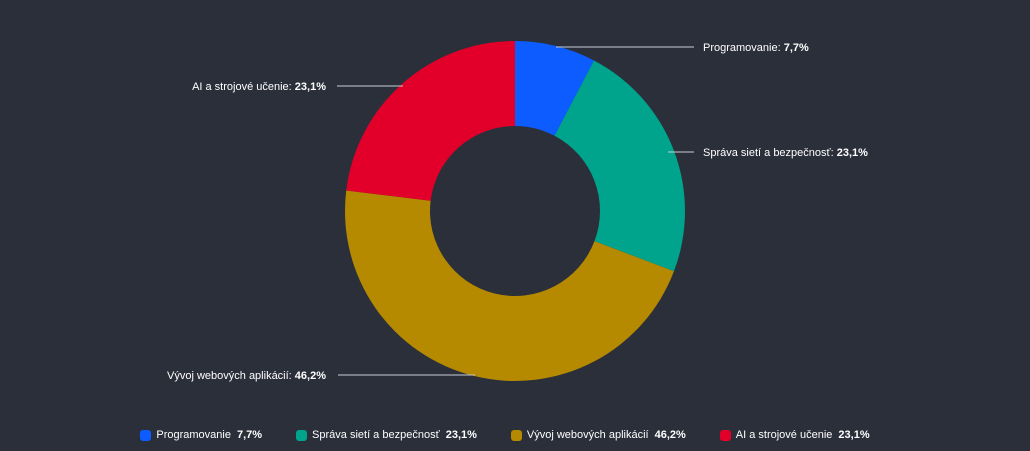 The image size is (1030, 451). What do you see at coordinates (516, 435) in the screenshot?
I see `legend-swatch-vyvoj-web` at bounding box center [516, 435].